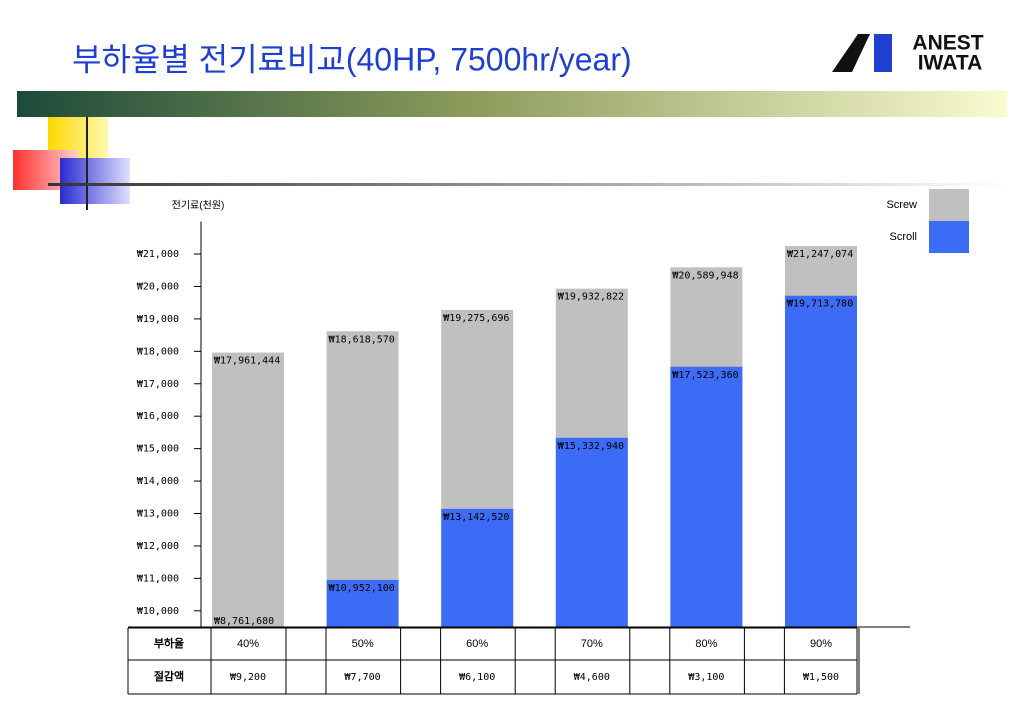 The width and height of the screenshot is (1023, 713). What do you see at coordinates (158, 254) in the screenshot?
I see `y-tick-label: ₩21,000` at bounding box center [158, 254].